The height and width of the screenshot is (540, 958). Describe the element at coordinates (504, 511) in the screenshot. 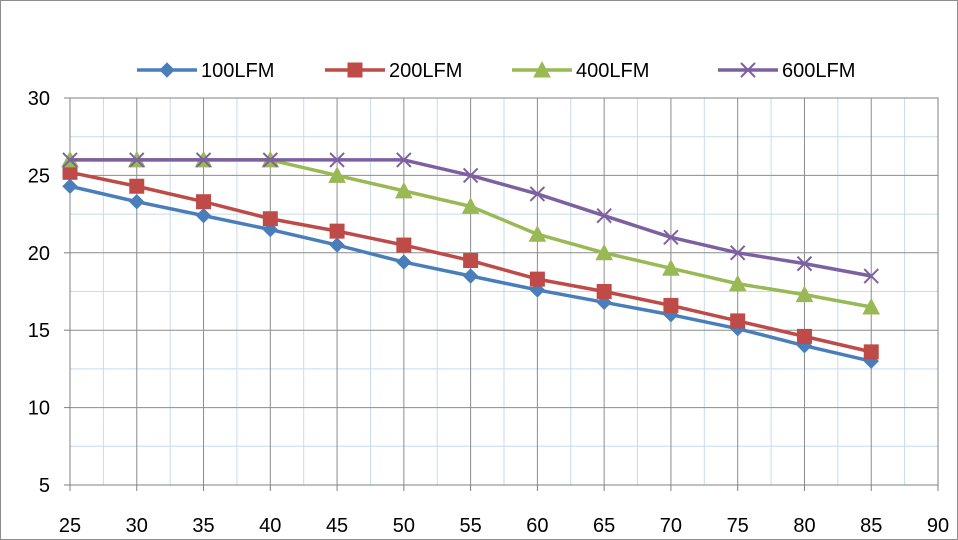

I see `x-axis-ticks: 25 30 35 40 45 50 55 60 65 70 75 80 85 90` at that location.